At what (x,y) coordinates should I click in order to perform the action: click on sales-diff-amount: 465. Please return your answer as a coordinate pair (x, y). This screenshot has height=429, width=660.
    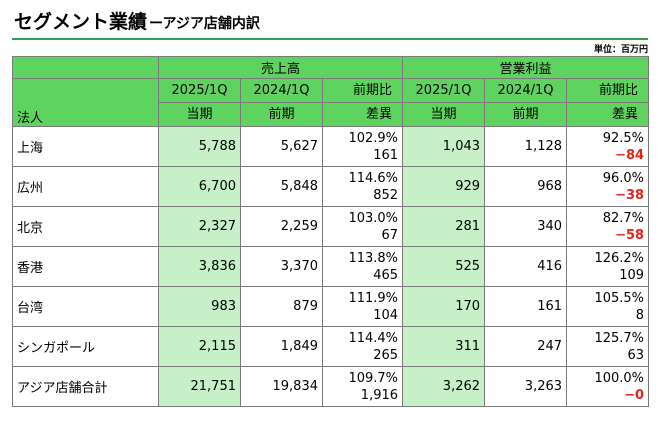
    Looking at the image, I should click on (386, 275).